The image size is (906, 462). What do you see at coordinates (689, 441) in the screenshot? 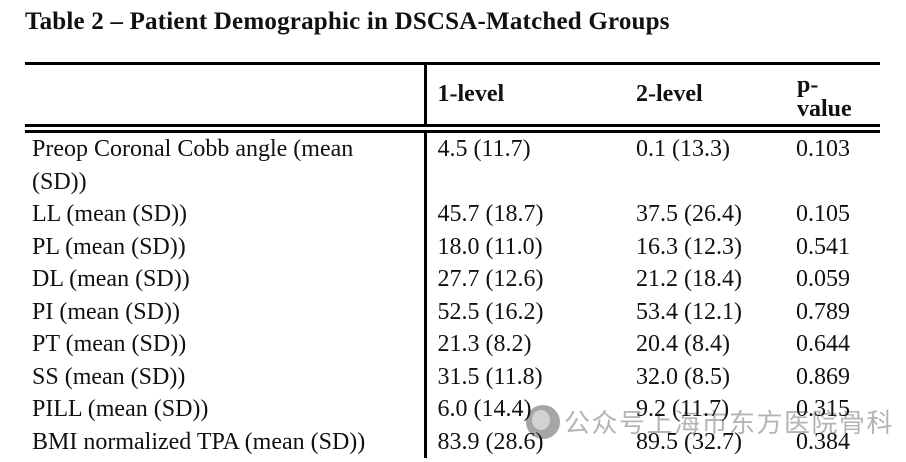
I see `value-2-level: 89.5 (32.7)` at bounding box center [689, 441].